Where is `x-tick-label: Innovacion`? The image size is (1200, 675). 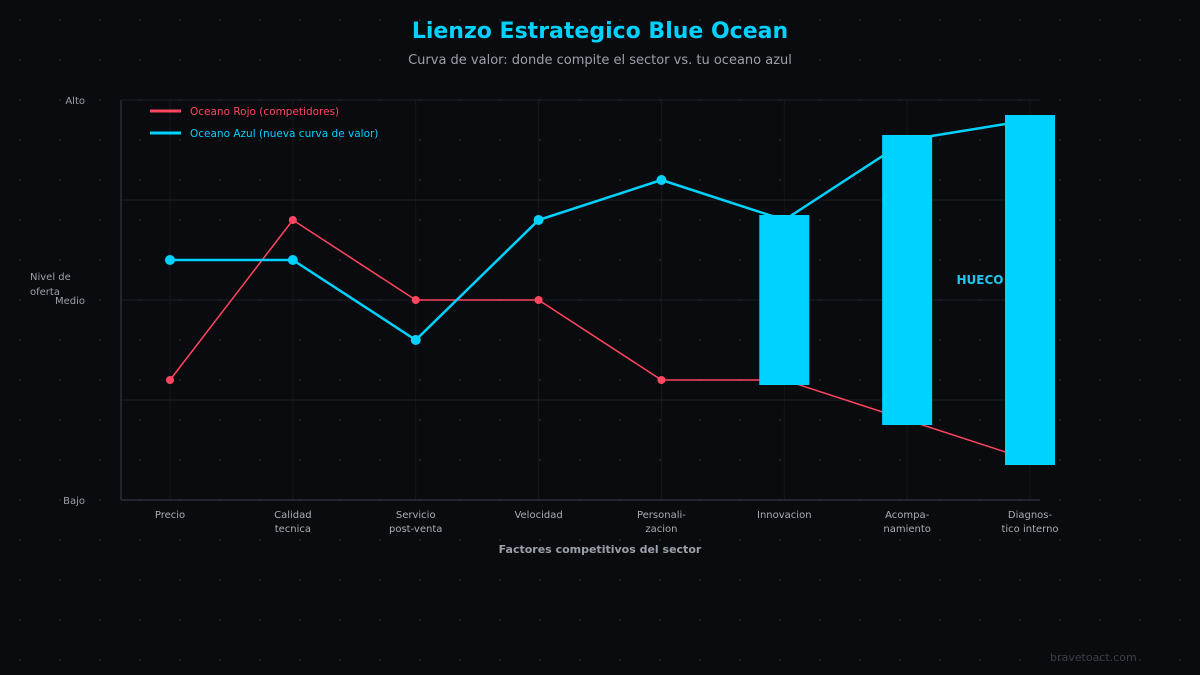 x-tick-label: Innovacion is located at coordinates (784, 515).